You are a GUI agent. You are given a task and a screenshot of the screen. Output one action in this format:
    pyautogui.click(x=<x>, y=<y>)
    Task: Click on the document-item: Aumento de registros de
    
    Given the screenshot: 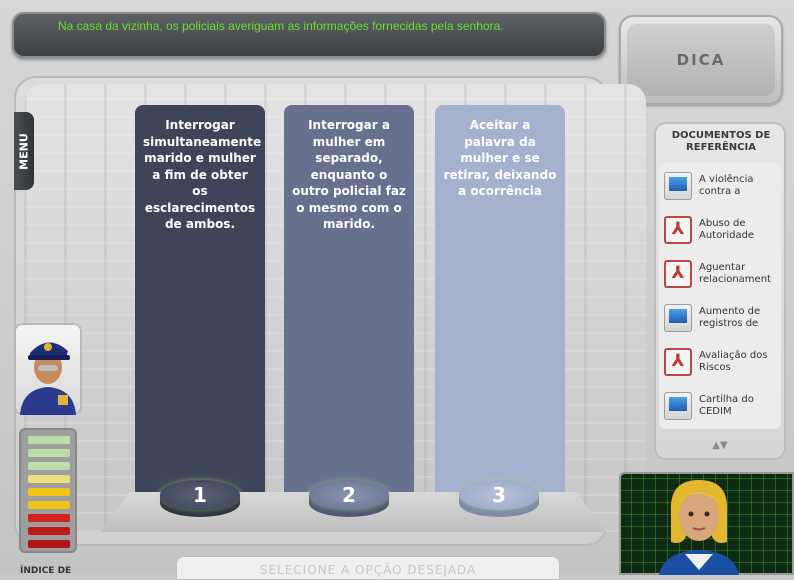 What is the action you would take?
    pyautogui.click(x=720, y=320)
    